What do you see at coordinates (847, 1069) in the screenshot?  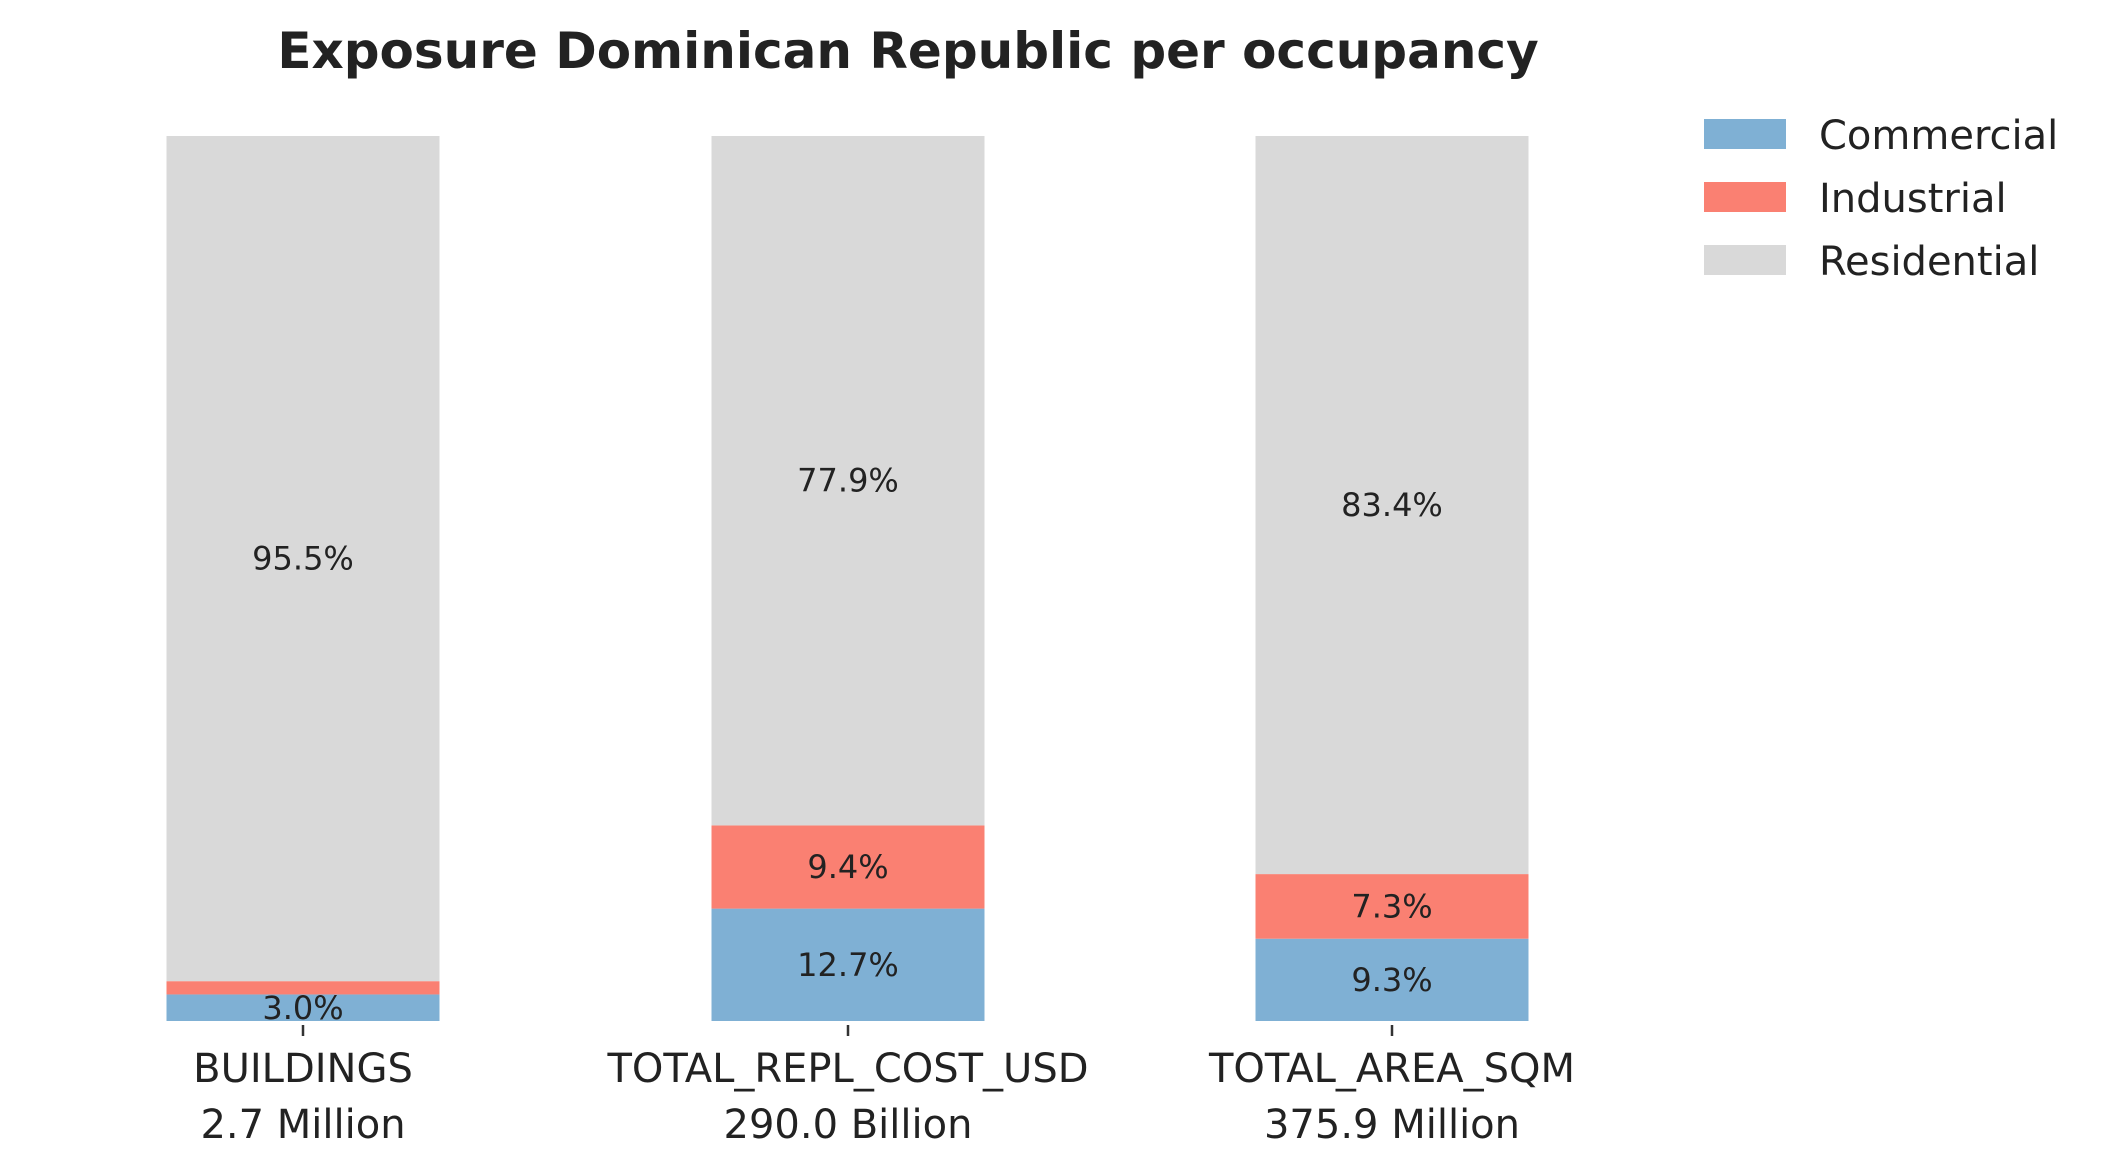 I see `x-tick-label-total_repl_cost_usd: TOTAL_REPL_COST_USD` at bounding box center [847, 1069].